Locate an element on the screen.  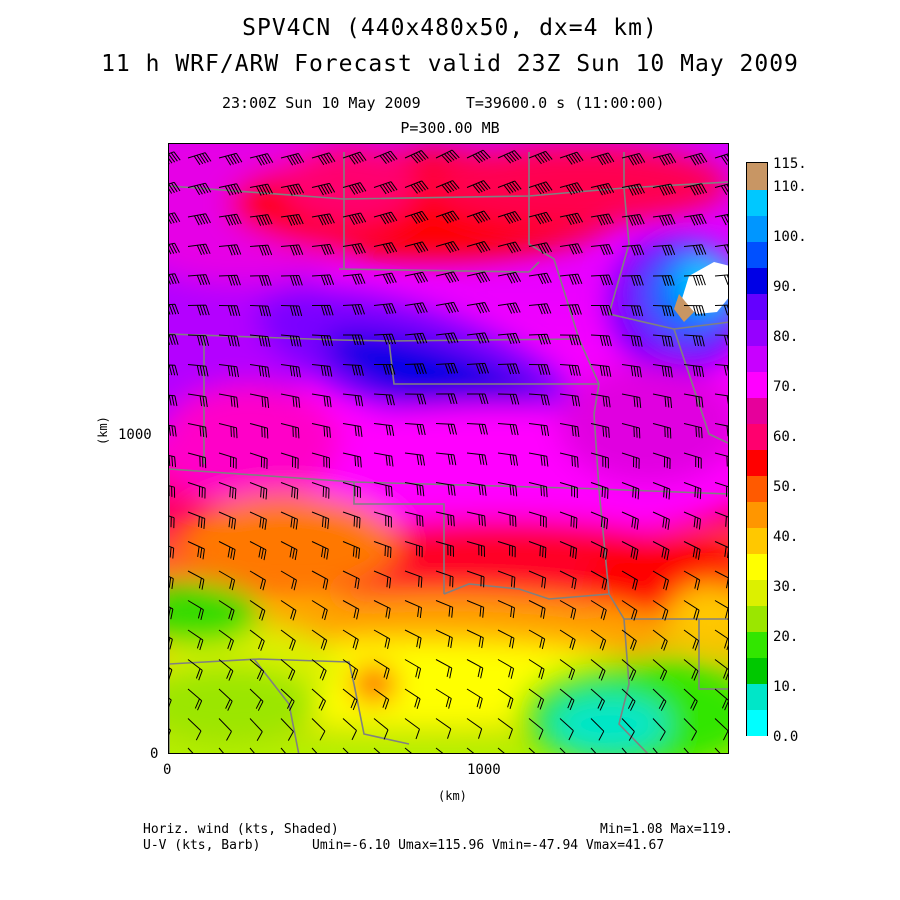
colorbar-label-10: 10. is located at coordinates (786, 687).